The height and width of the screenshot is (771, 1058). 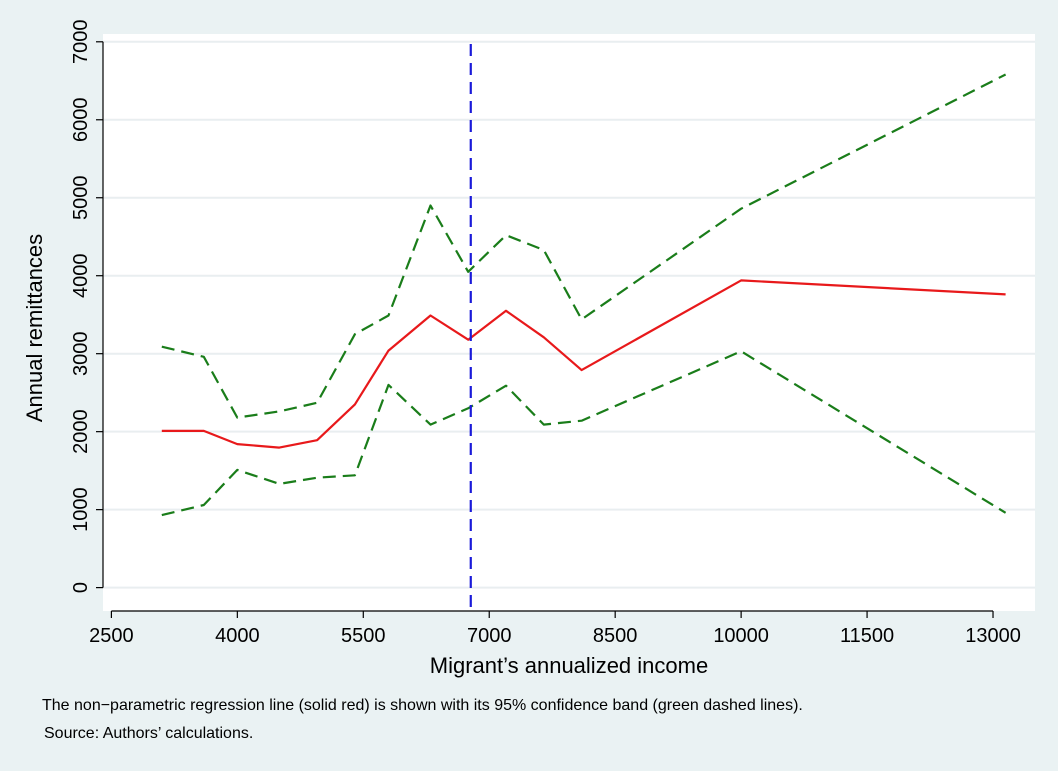 What do you see at coordinates (569, 665) in the screenshot?
I see `x-axis-title: Migrant’s annualized income` at bounding box center [569, 665].